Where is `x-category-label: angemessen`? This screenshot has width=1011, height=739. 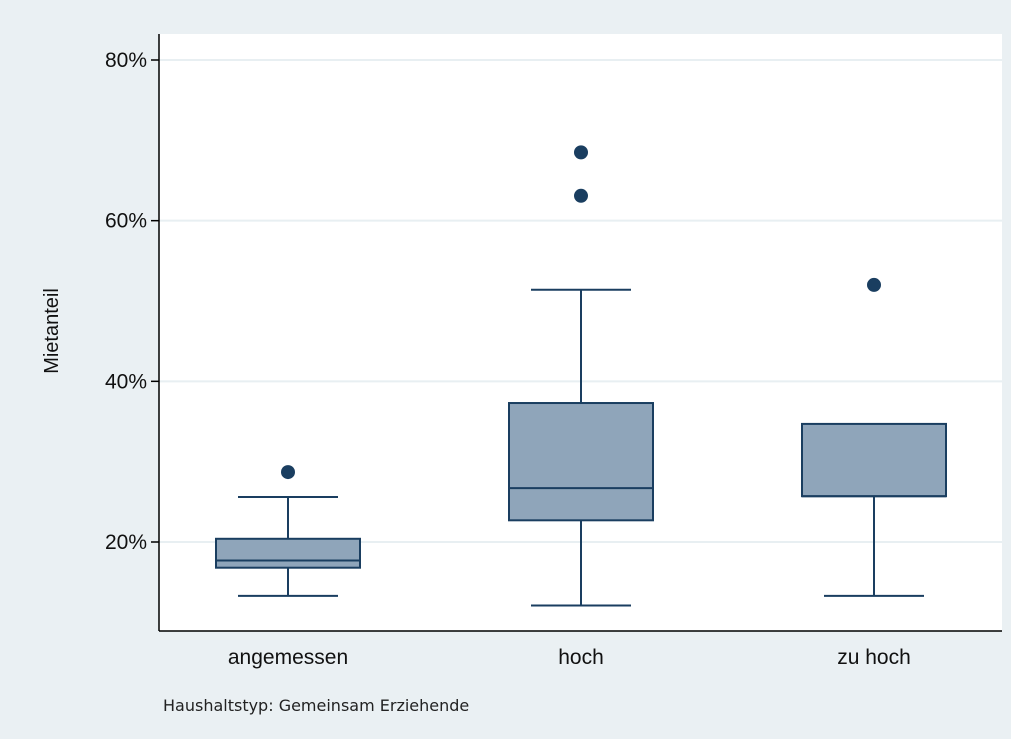
x-category-label: angemessen is located at coordinates (288, 657).